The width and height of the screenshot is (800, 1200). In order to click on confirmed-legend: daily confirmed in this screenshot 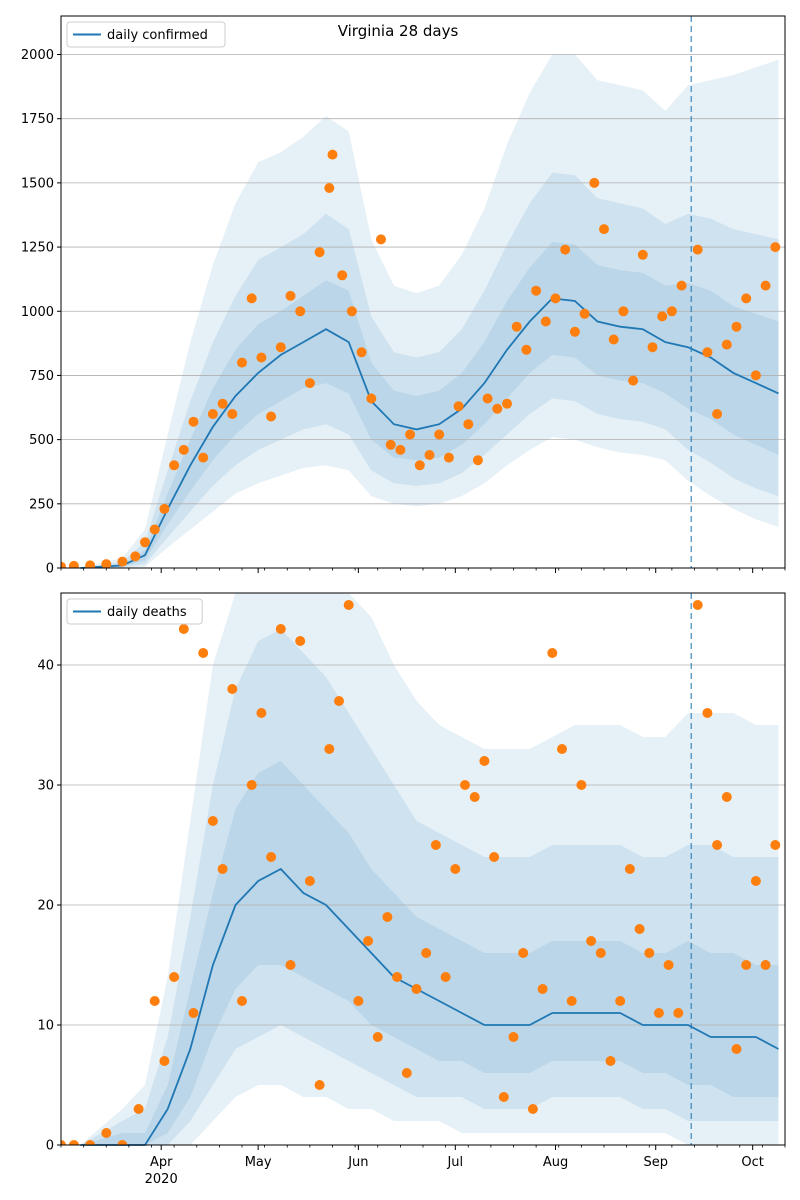, I will do `click(146, 34)`.